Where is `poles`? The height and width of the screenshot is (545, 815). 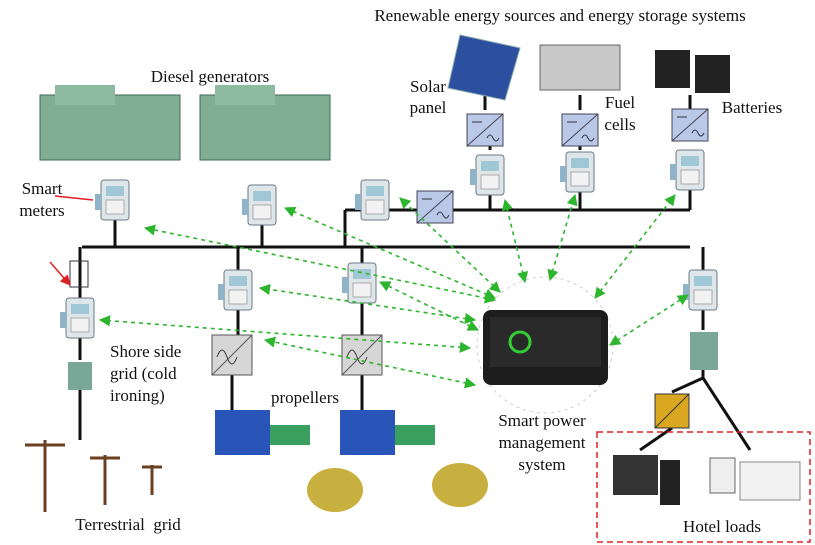 poles is located at coordinates (93, 476).